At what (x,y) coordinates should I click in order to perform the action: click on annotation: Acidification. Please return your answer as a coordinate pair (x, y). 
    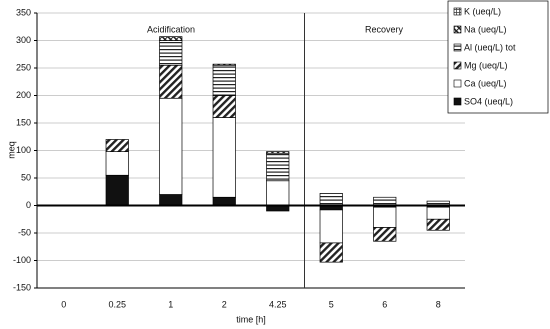
    Looking at the image, I should click on (171, 29).